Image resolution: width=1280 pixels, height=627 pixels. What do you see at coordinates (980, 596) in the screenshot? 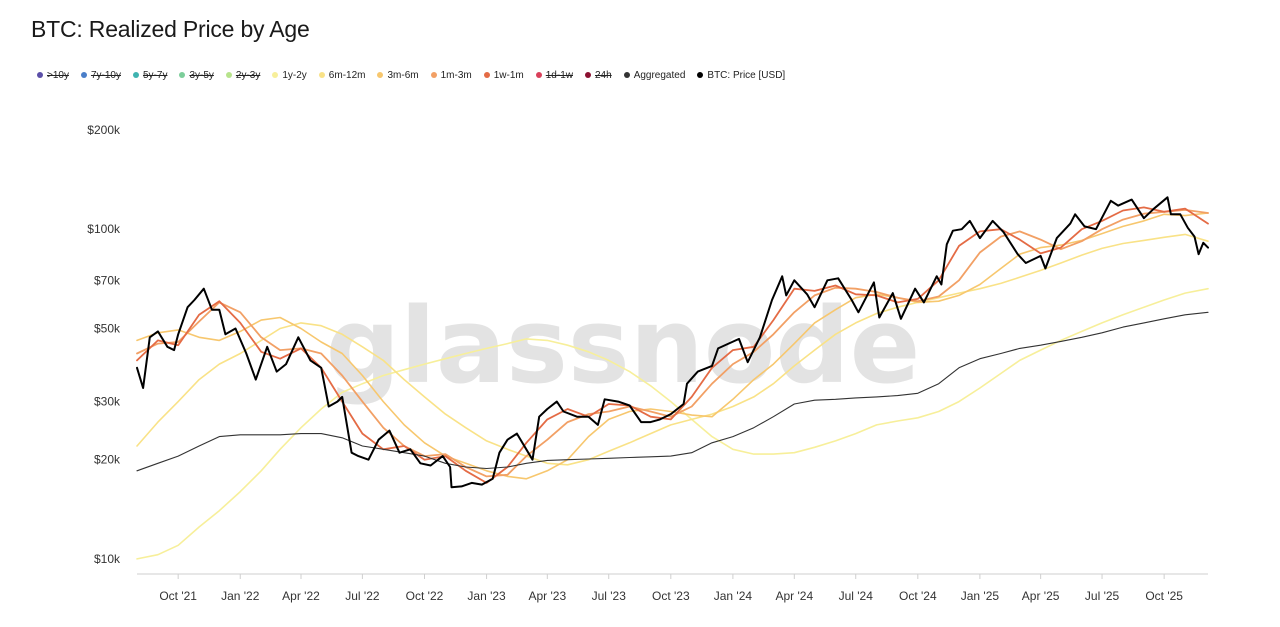
I see `x-tick-label: Jan '25` at bounding box center [980, 596].